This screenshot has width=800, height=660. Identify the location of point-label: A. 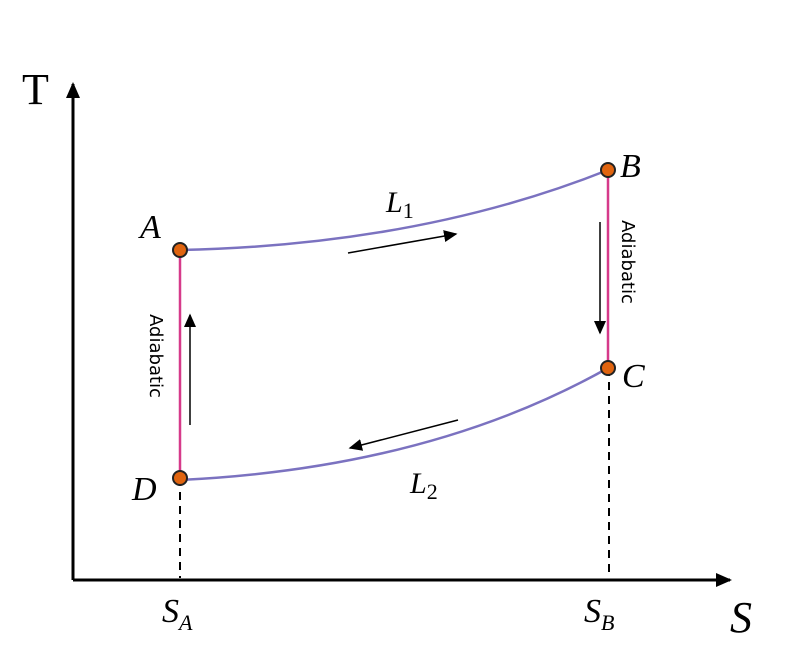
(149, 227).